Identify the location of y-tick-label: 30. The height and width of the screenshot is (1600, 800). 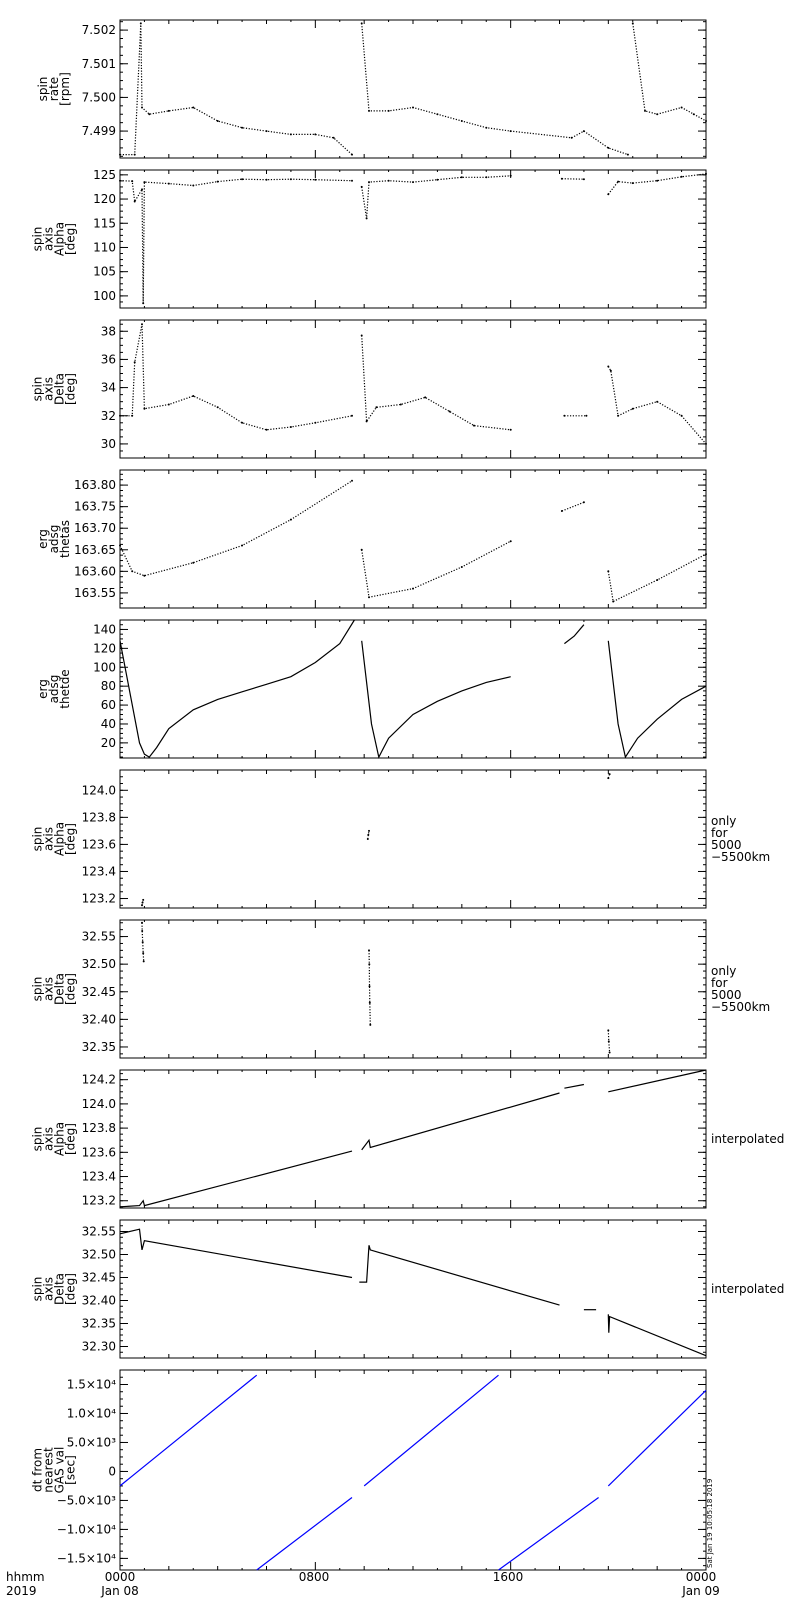
(108, 444).